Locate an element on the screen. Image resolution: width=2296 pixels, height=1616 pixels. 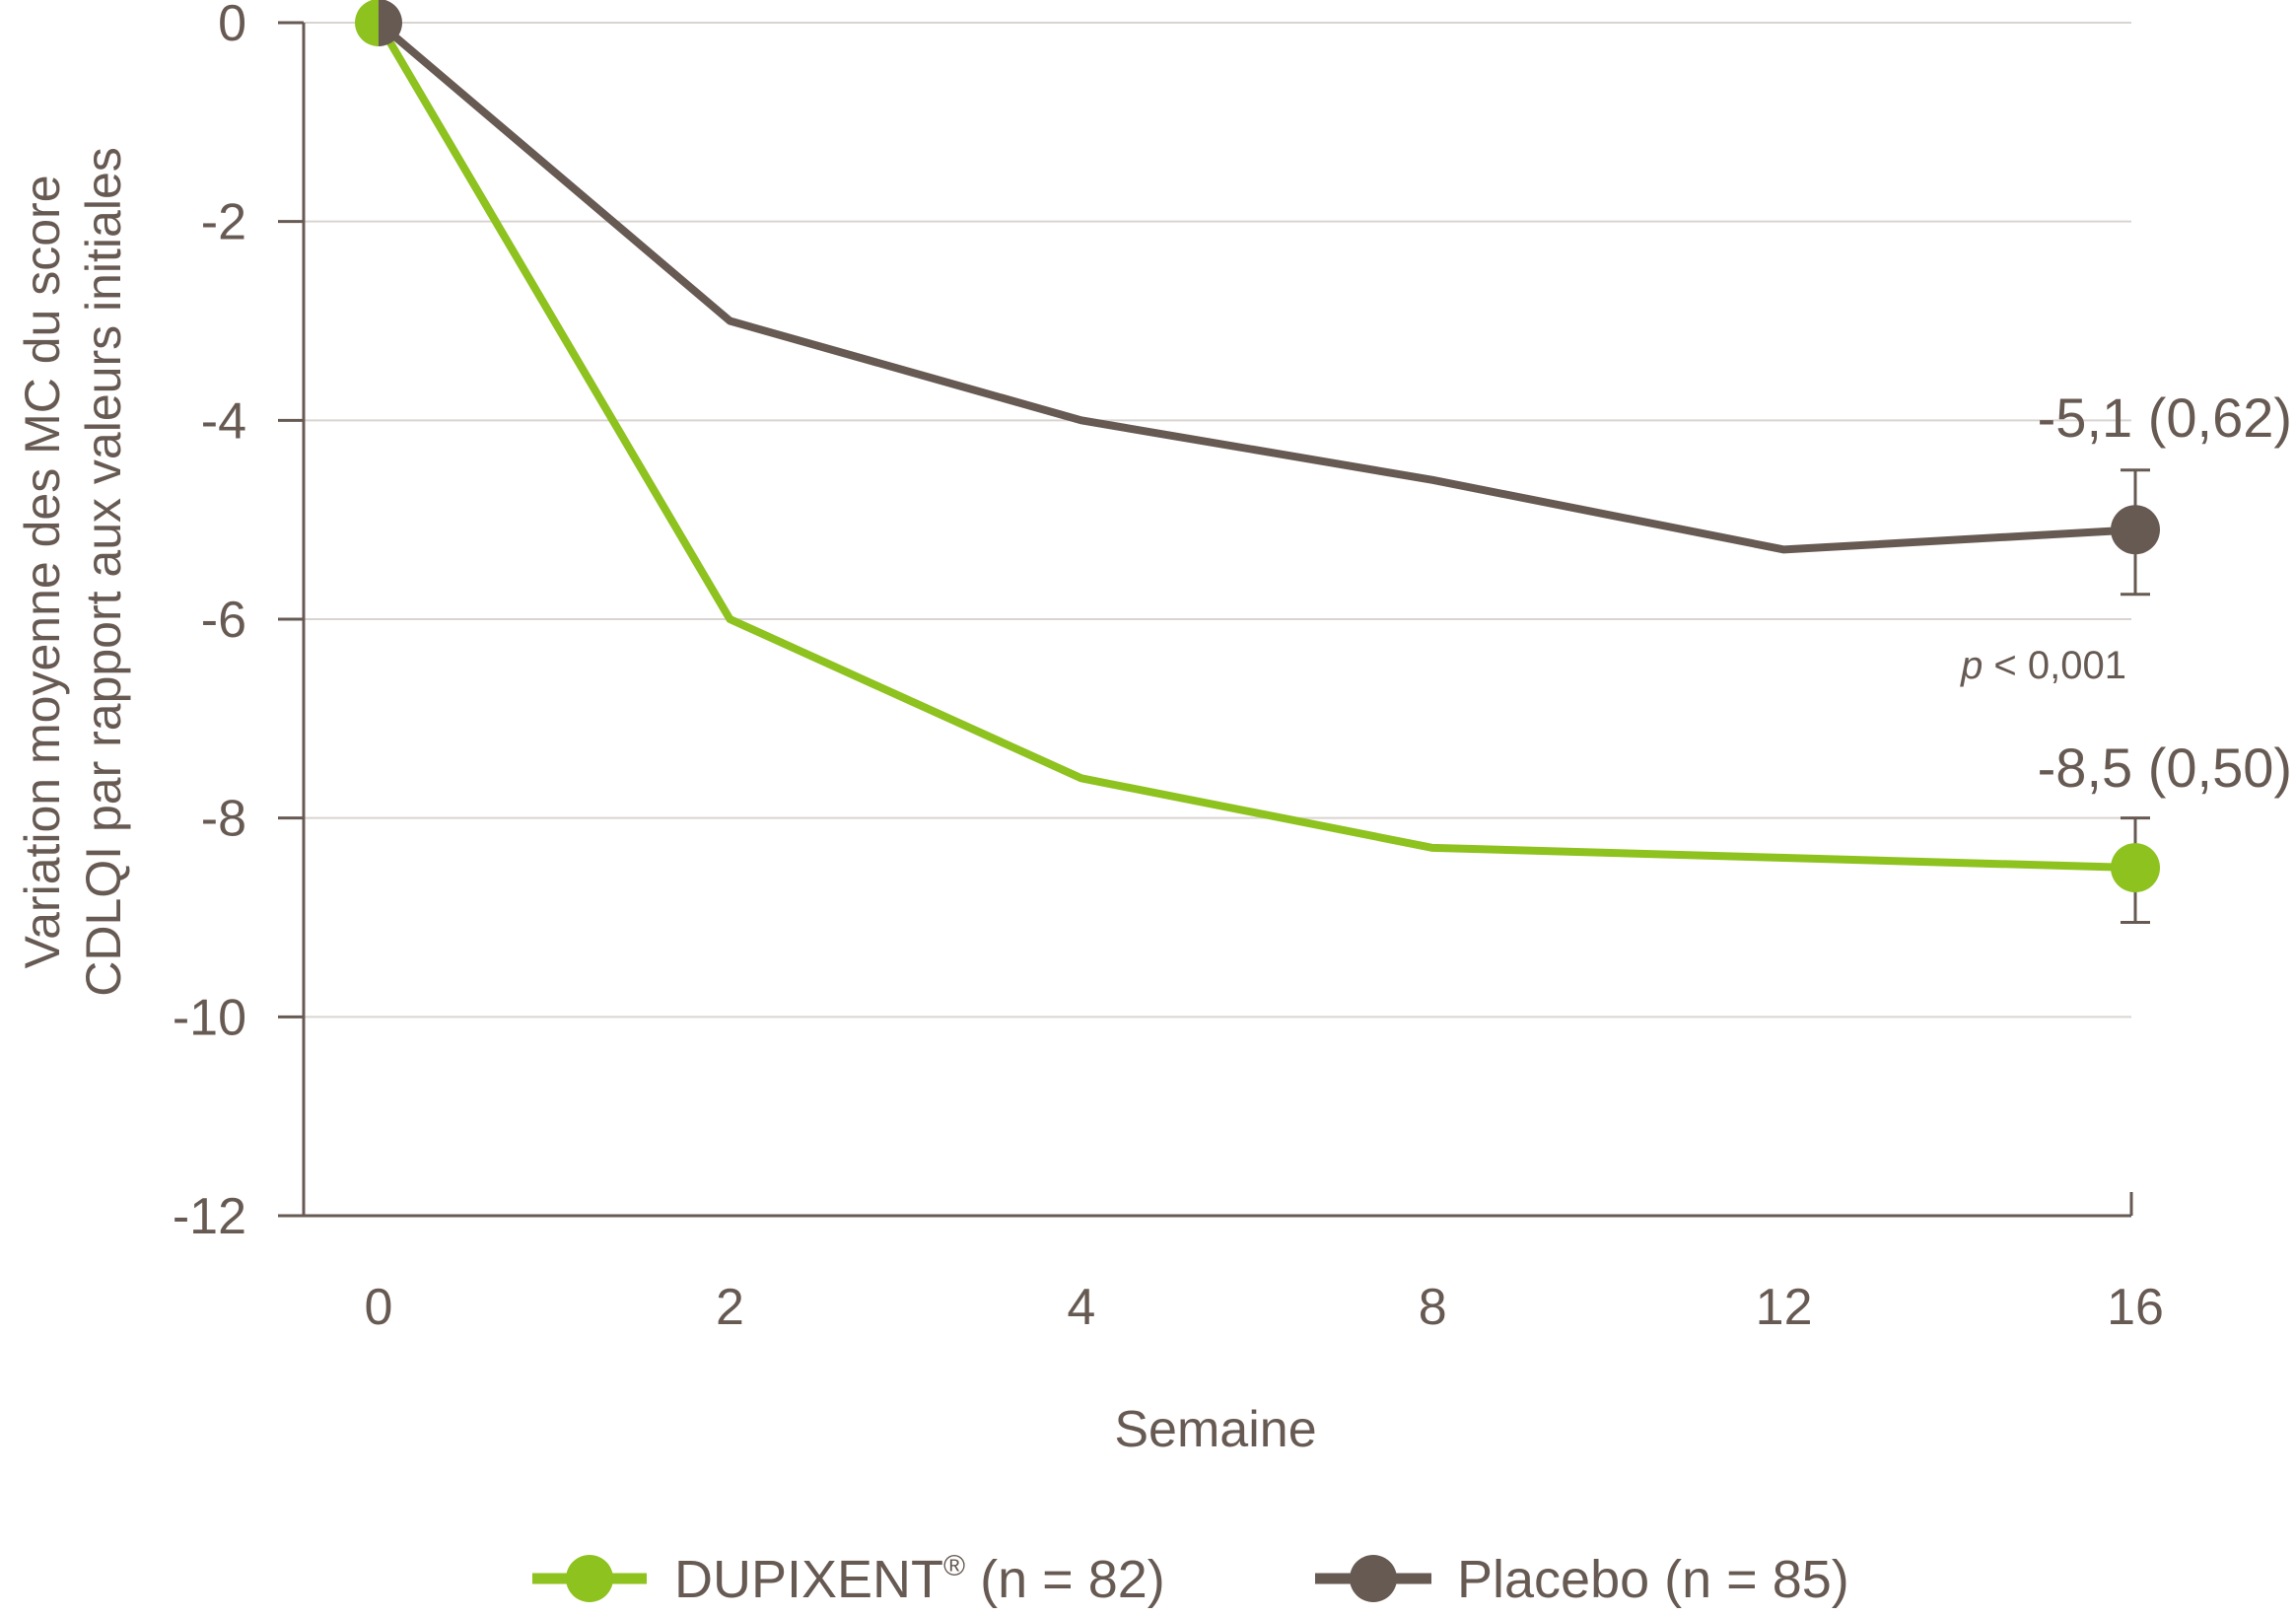
y-axis-title-line1: Variation moyenne des MC du score is located at coordinates (42, 572).